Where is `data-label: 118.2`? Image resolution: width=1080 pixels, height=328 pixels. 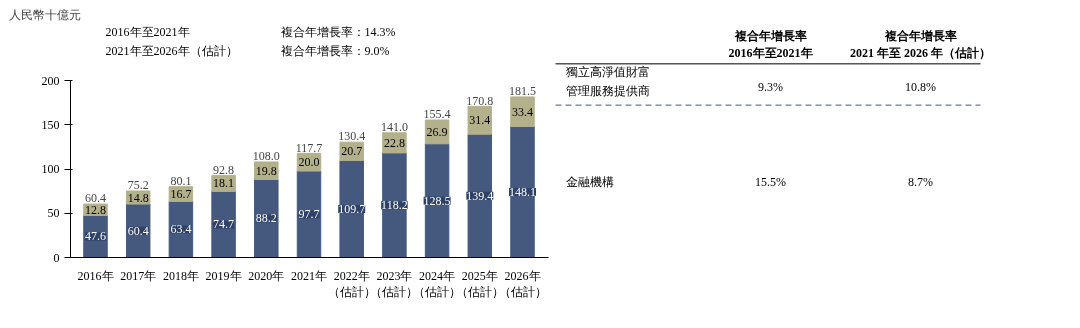
data-label: 118.2 is located at coordinates (394, 205).